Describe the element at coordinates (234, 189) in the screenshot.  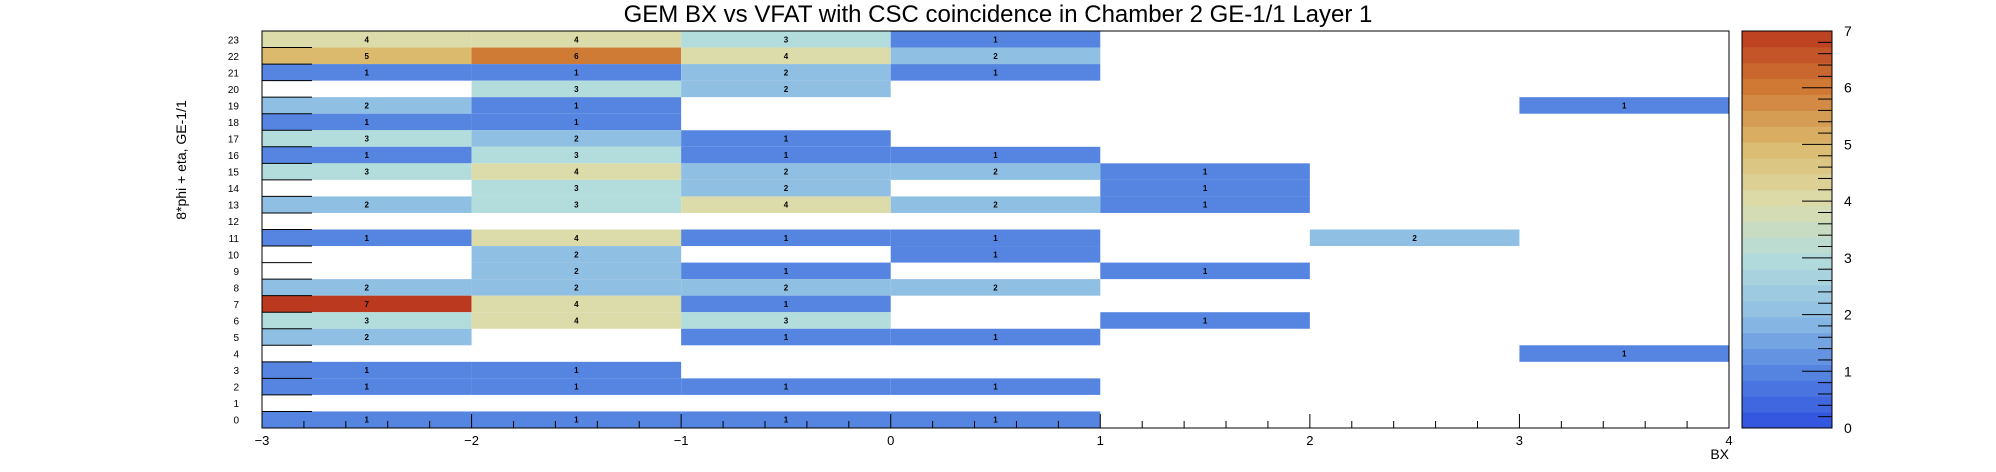
I see `y-tick-label: 14` at that location.